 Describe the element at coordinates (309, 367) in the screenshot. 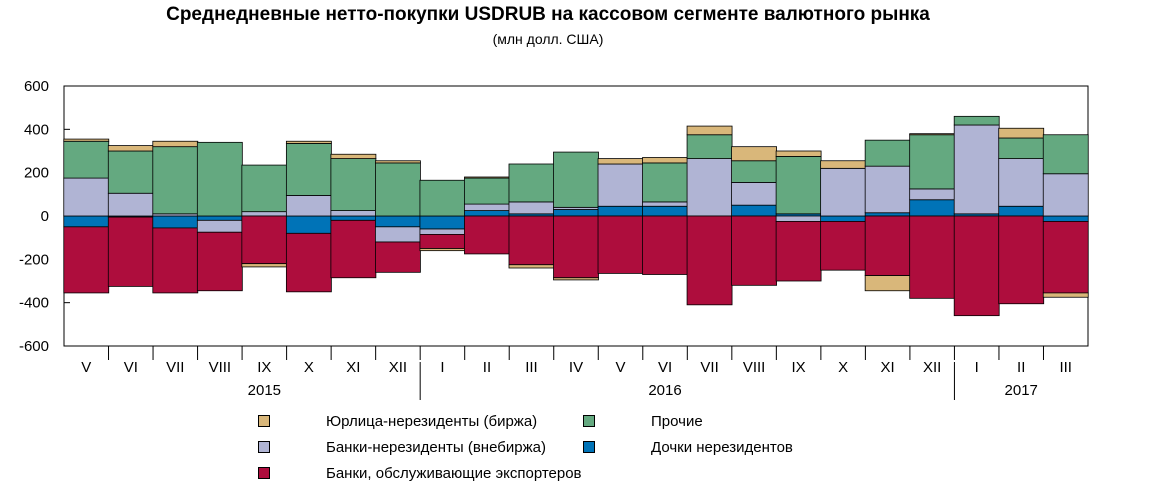

I see `x-tick-label: X` at that location.